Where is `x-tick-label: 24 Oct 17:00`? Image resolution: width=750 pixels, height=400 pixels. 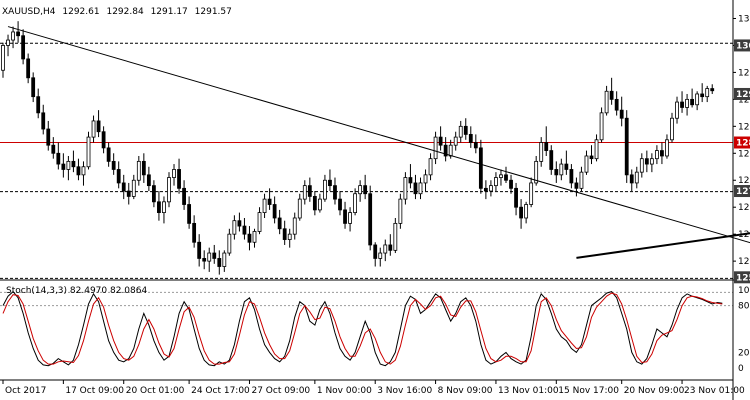 x-tick-label: 24 Oct 17:00 is located at coordinates (220, 391).